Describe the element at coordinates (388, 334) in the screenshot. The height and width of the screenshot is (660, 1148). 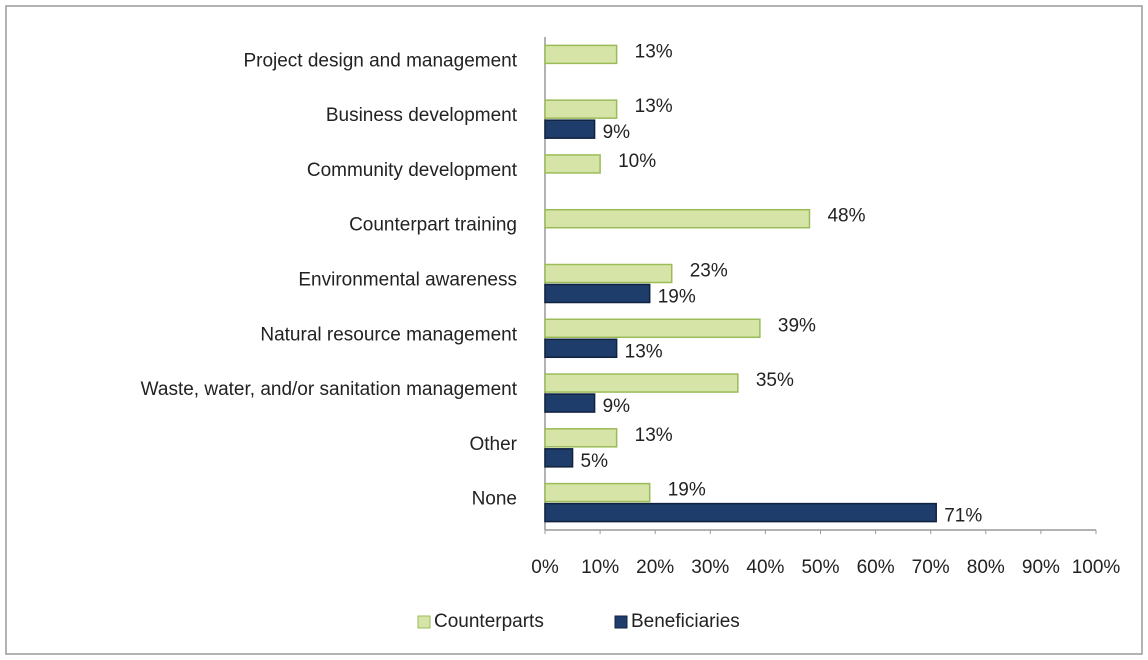
I see `category-label: Natural resource management` at that location.